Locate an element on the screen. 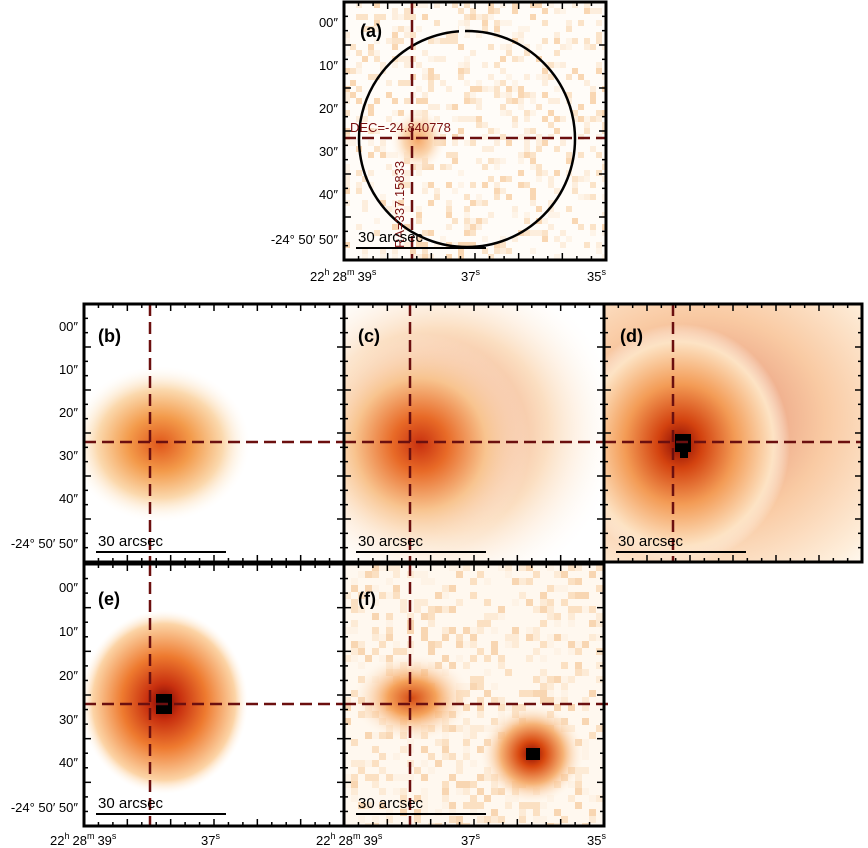 The image size is (868, 848). panel-a-noise is located at coordinates (475, 131).